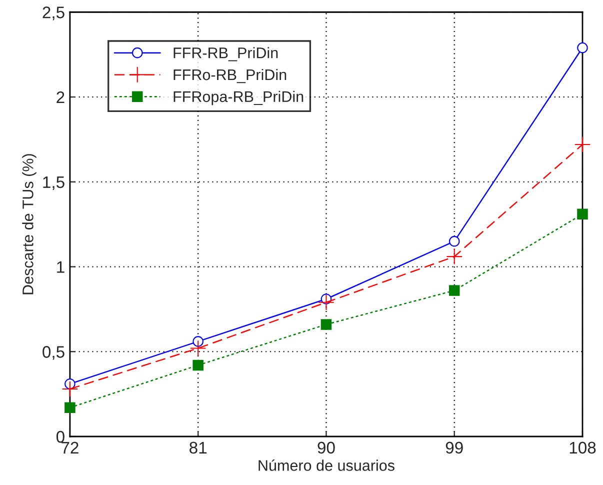 This screenshot has height=485, width=603. What do you see at coordinates (239, 98) in the screenshot?
I see `legend-label: FFRopa-RB_PriDin` at bounding box center [239, 98].